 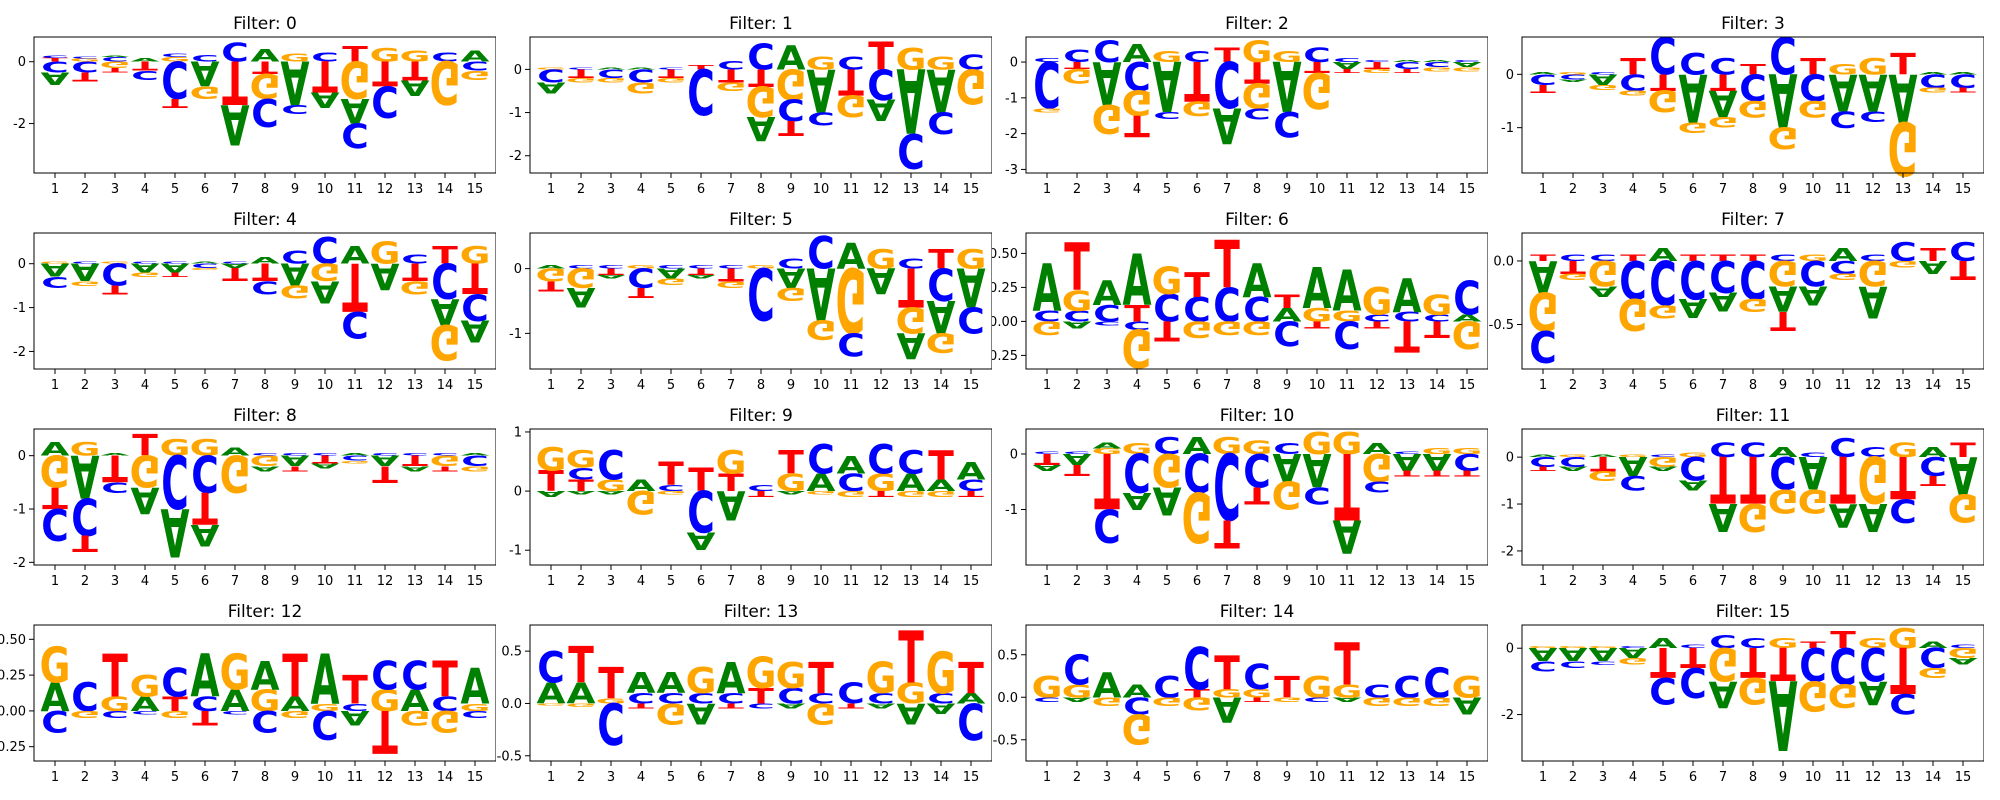 I want to click on y-tick-label: -2, so click(x=1507, y=551).